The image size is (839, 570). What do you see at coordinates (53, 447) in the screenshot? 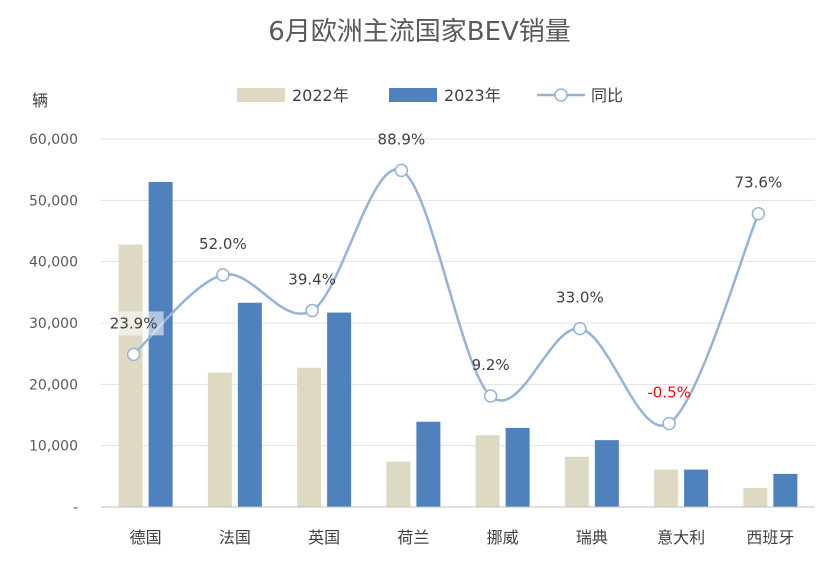
I see `y-tick-label: 10,000` at bounding box center [53, 447].